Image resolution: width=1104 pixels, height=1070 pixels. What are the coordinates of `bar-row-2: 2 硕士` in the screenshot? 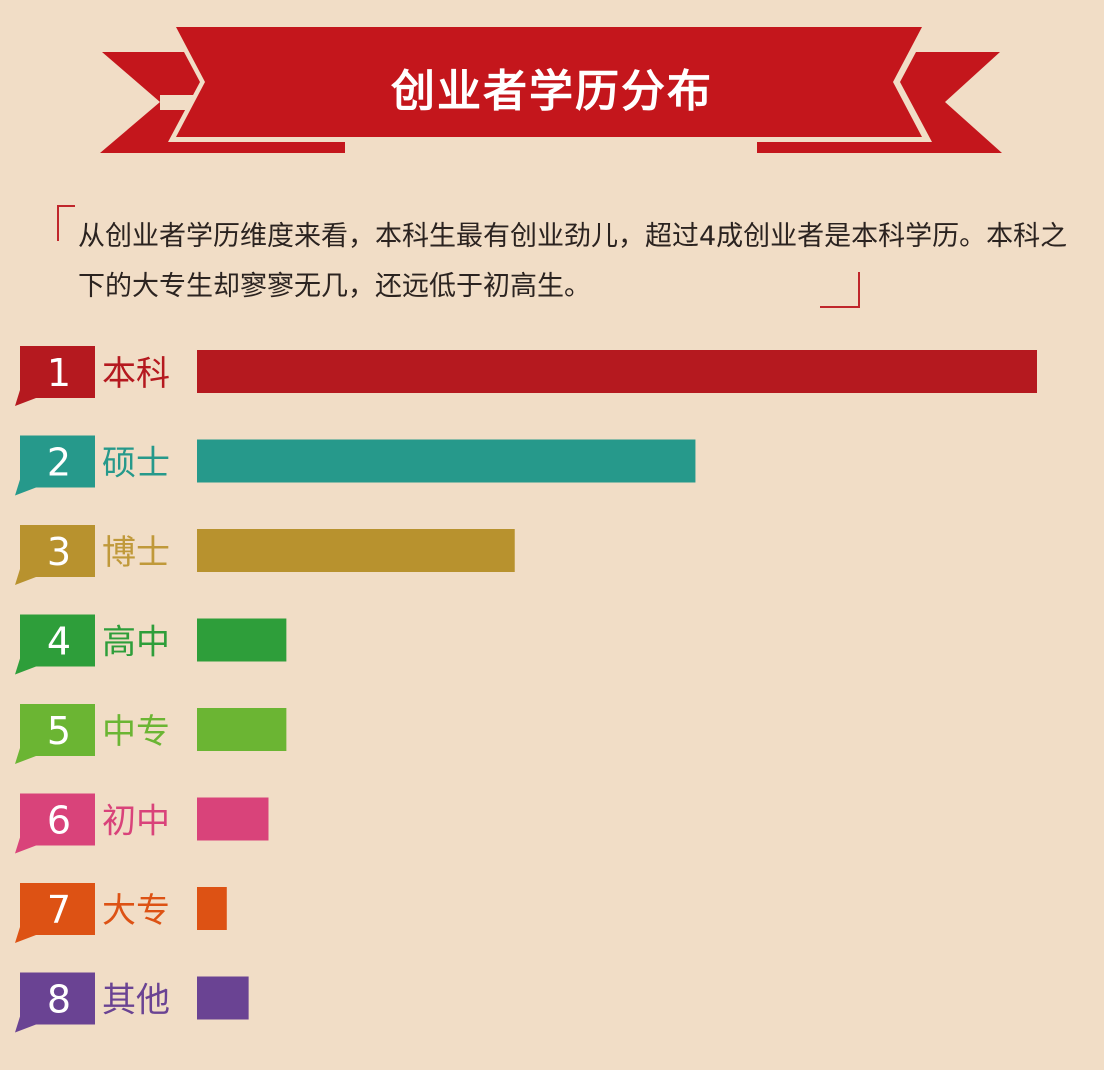 It's located at (355, 465).